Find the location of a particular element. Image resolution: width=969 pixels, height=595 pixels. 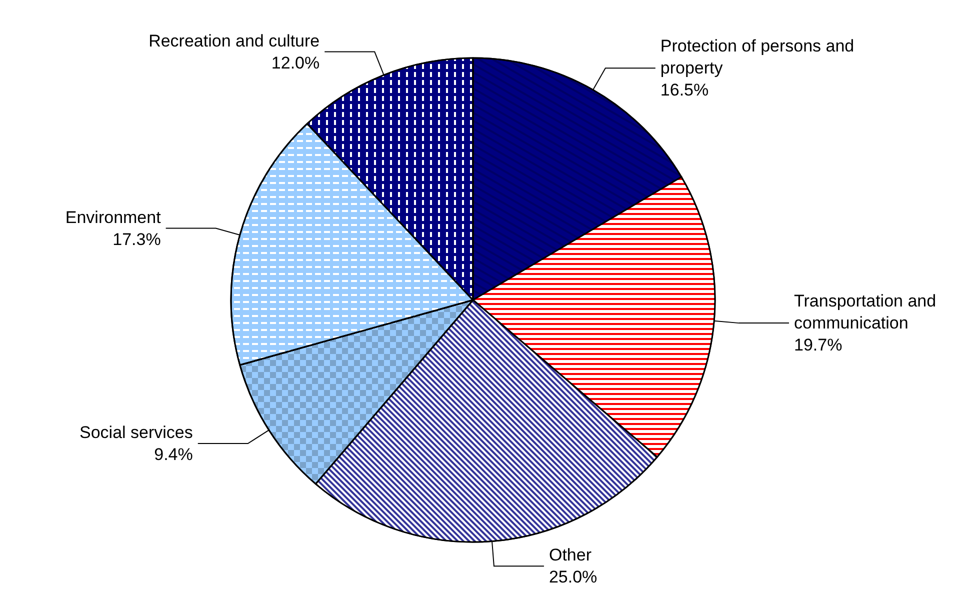

slice-label: Environment is located at coordinates (113, 217).